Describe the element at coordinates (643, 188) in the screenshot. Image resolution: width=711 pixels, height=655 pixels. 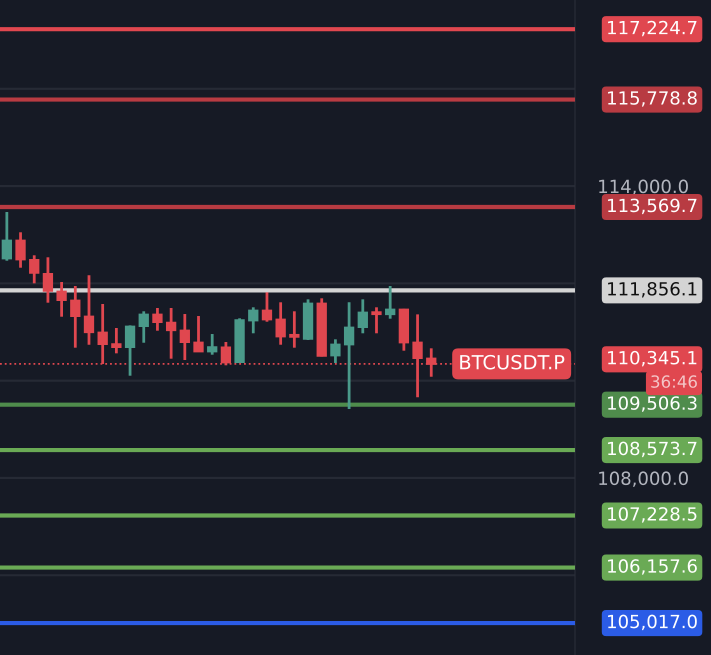
I see `y-tick-label: 114,000.0` at that location.